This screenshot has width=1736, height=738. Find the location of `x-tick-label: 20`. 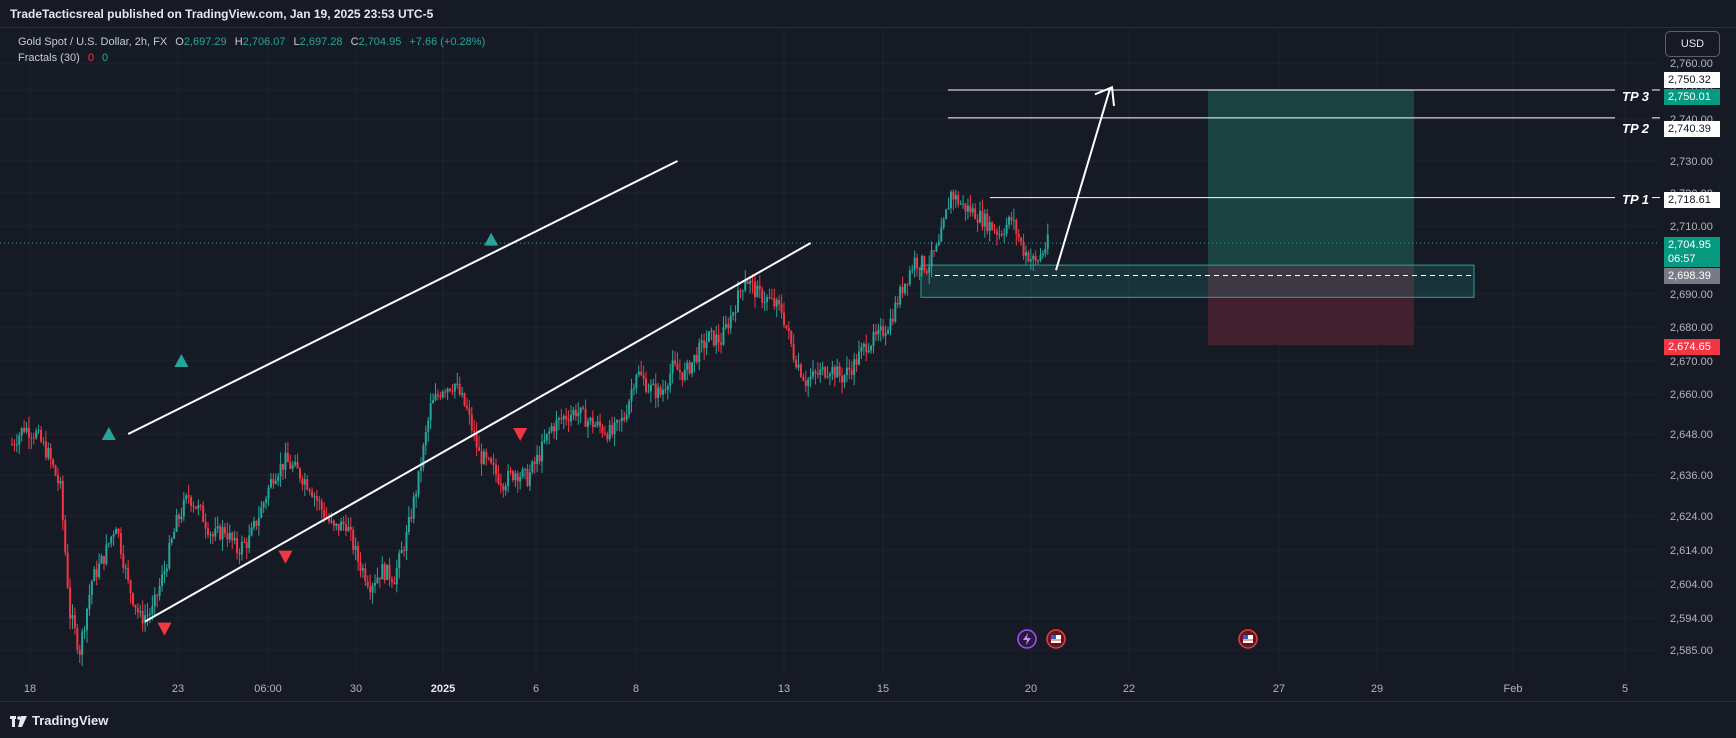

x-tick-label: 20 is located at coordinates (1031, 689).